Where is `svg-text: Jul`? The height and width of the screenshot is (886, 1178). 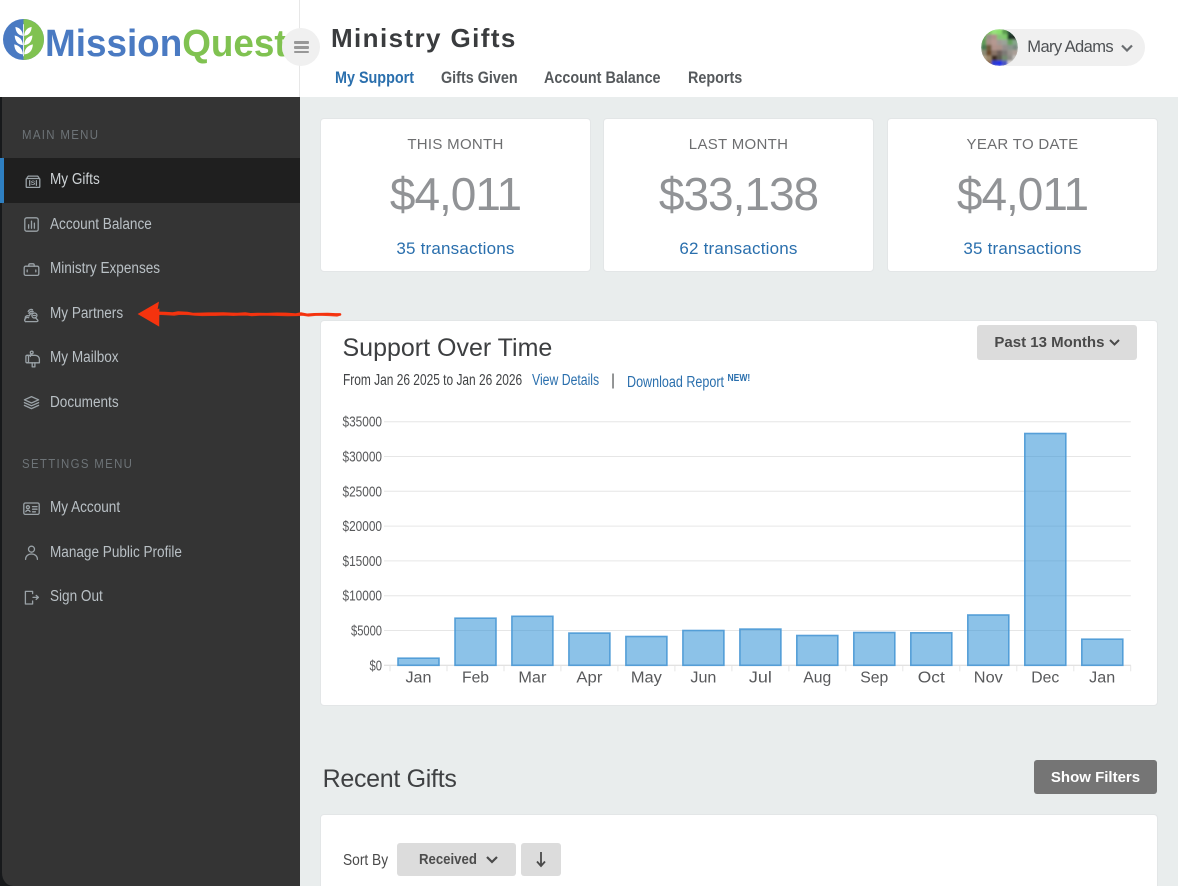 svg-text: Jul is located at coordinates (760, 678).